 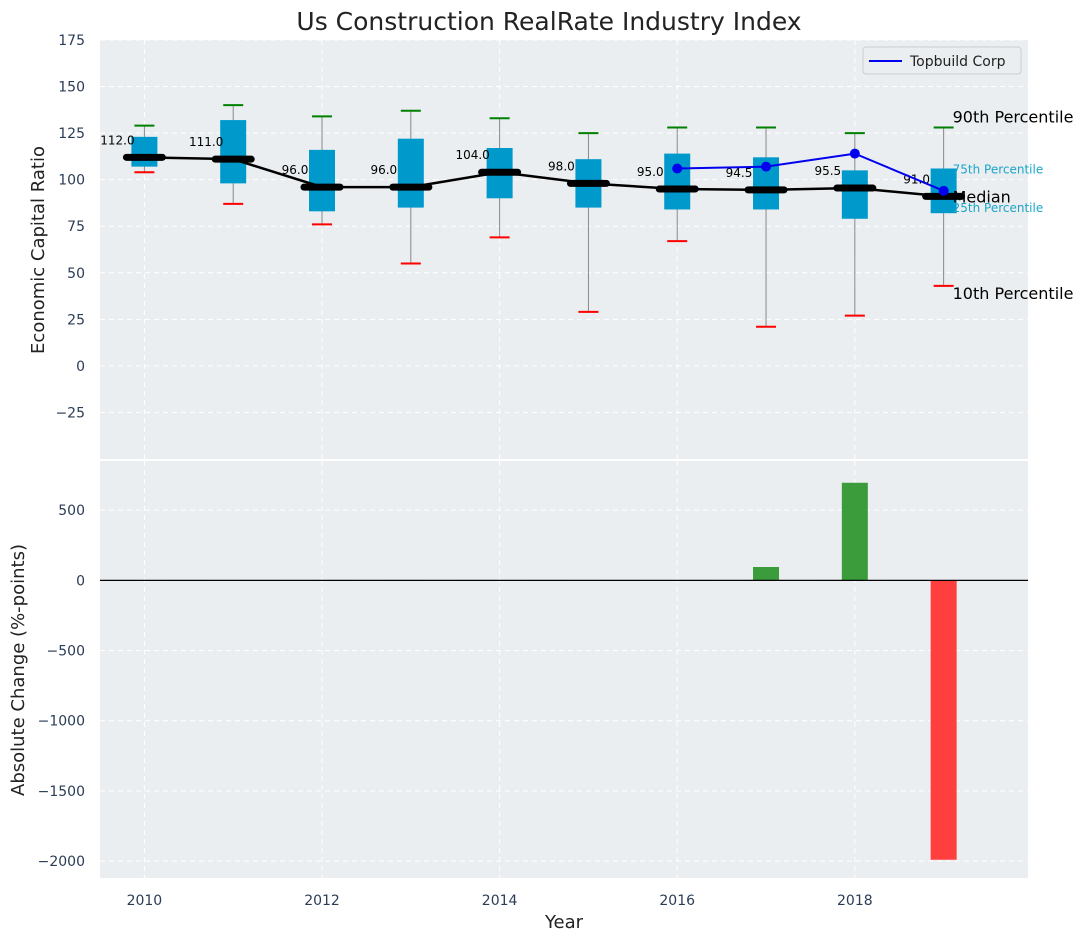 I want to click on annotation-p90: 90th Percentile, so click(x=1013, y=117).